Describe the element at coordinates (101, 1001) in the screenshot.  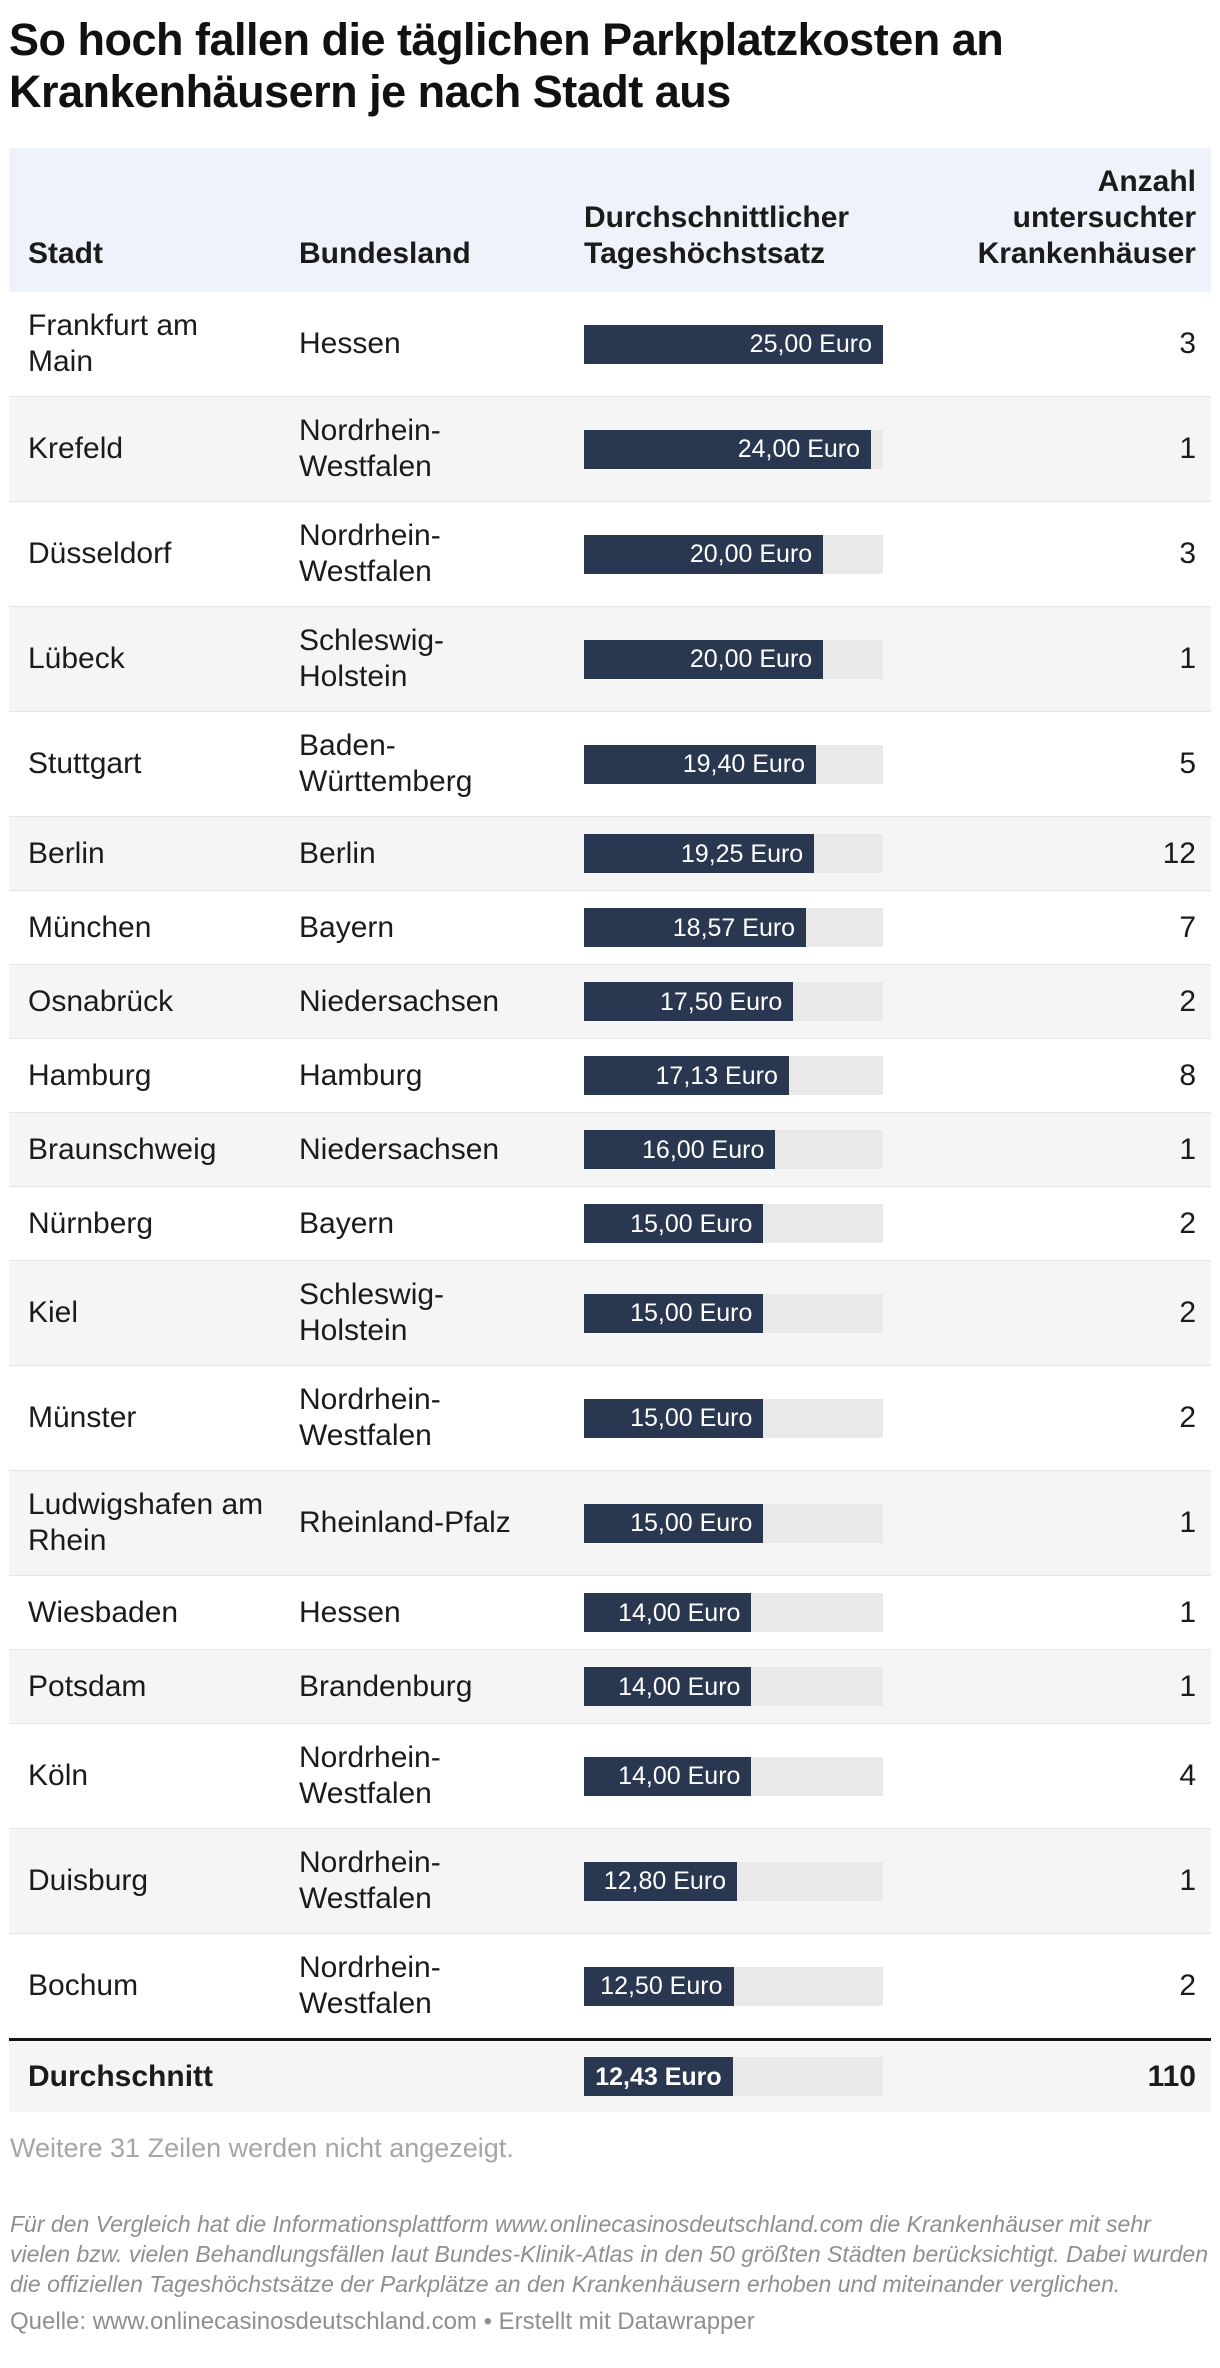
I see `city-cell: Osnabrück` at that location.